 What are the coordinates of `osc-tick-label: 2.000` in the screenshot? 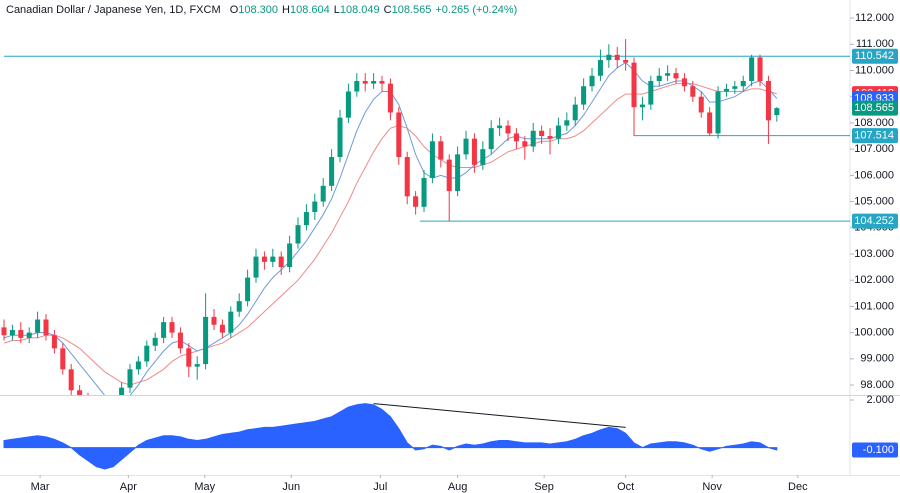 It's located at (880, 400).